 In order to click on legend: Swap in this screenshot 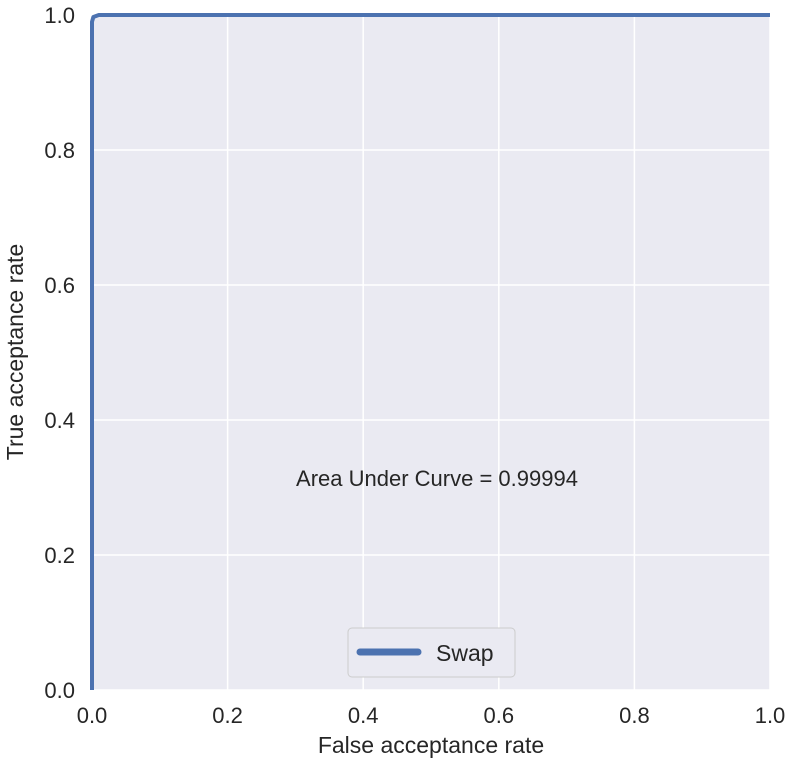, I will do `click(431, 652)`.